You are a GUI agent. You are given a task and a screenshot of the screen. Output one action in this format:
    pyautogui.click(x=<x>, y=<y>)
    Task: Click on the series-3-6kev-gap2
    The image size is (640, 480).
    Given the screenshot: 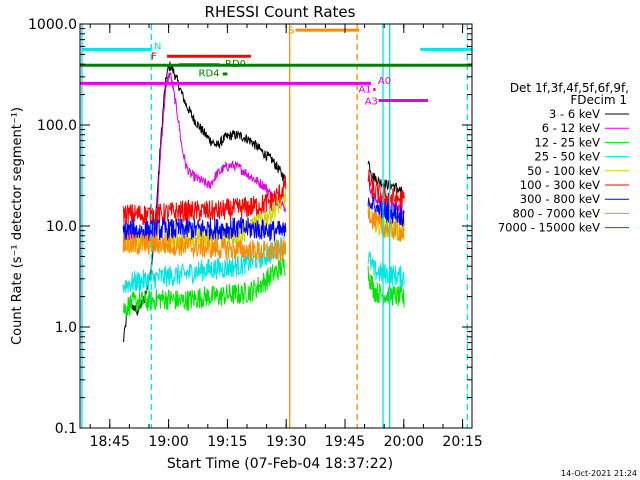 What is the action you would take?
    pyautogui.click(x=386, y=179)
    